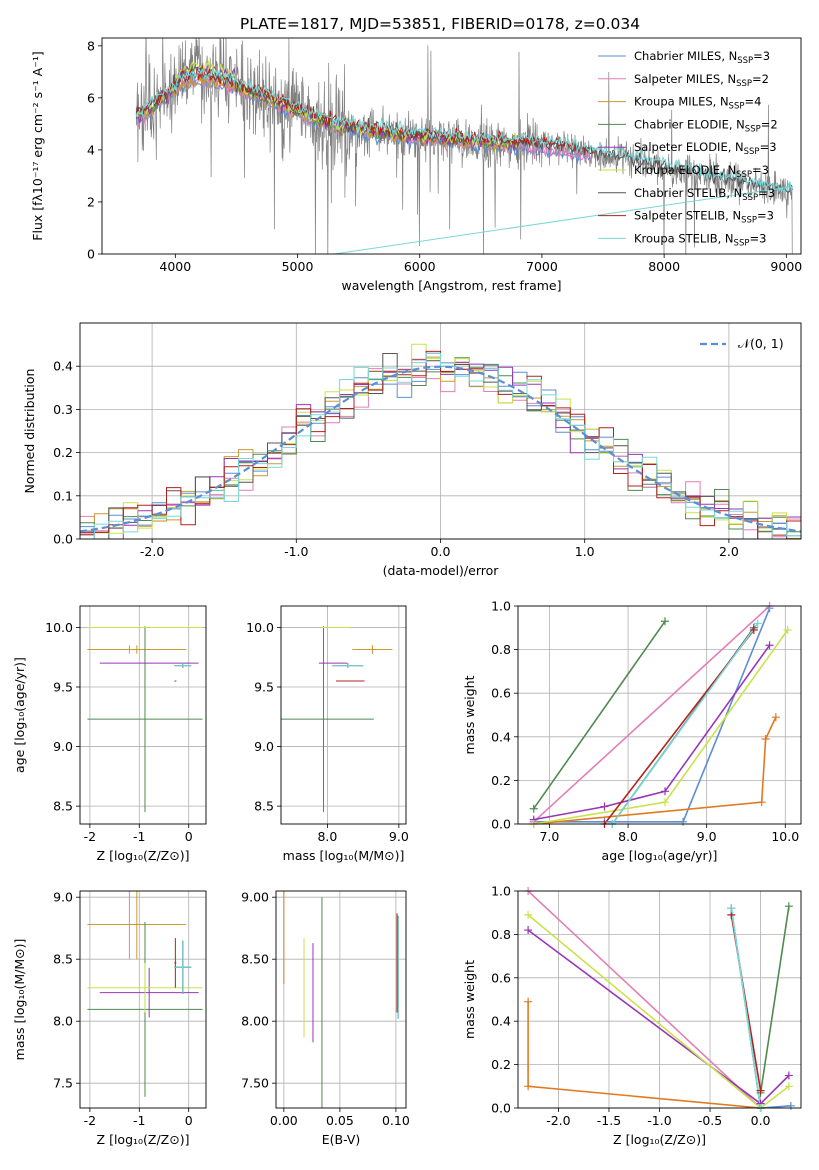 This screenshot has height=1170, width=819. I want to click on y-tick-label: 8.00, so click(255, 1021).